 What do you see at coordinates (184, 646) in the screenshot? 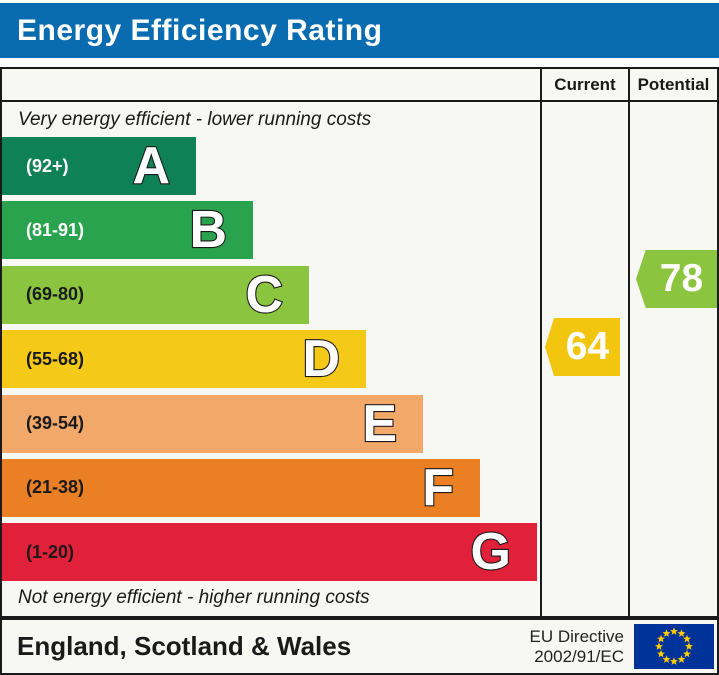
I see `region-label: England, Scotland & Wales` at bounding box center [184, 646].